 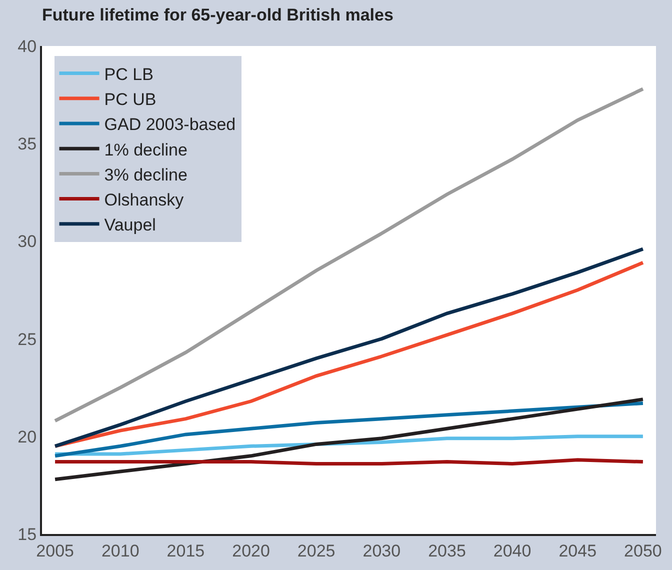 What do you see at coordinates (218, 14) in the screenshot?
I see `chart-title: Future lifetime for 65-year-old British males` at bounding box center [218, 14].